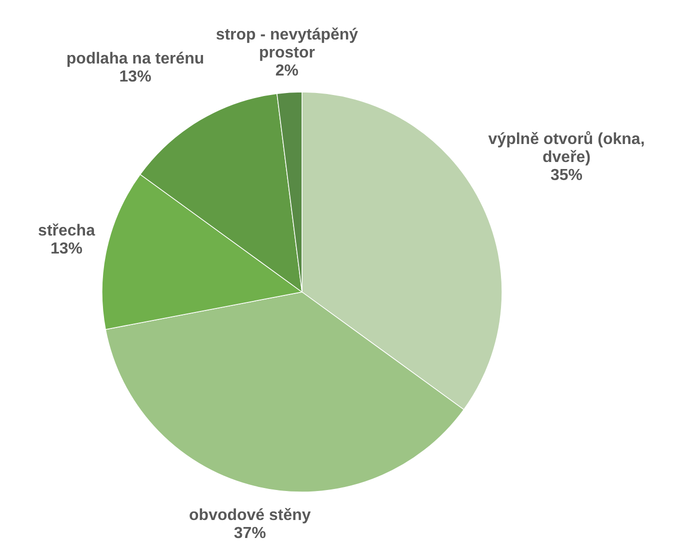 Image resolution: width=680 pixels, height=545 pixels. Describe the element at coordinates (566, 148) in the screenshot. I see `slice-label: výplně otvorů (okna, dveře)` at that location.